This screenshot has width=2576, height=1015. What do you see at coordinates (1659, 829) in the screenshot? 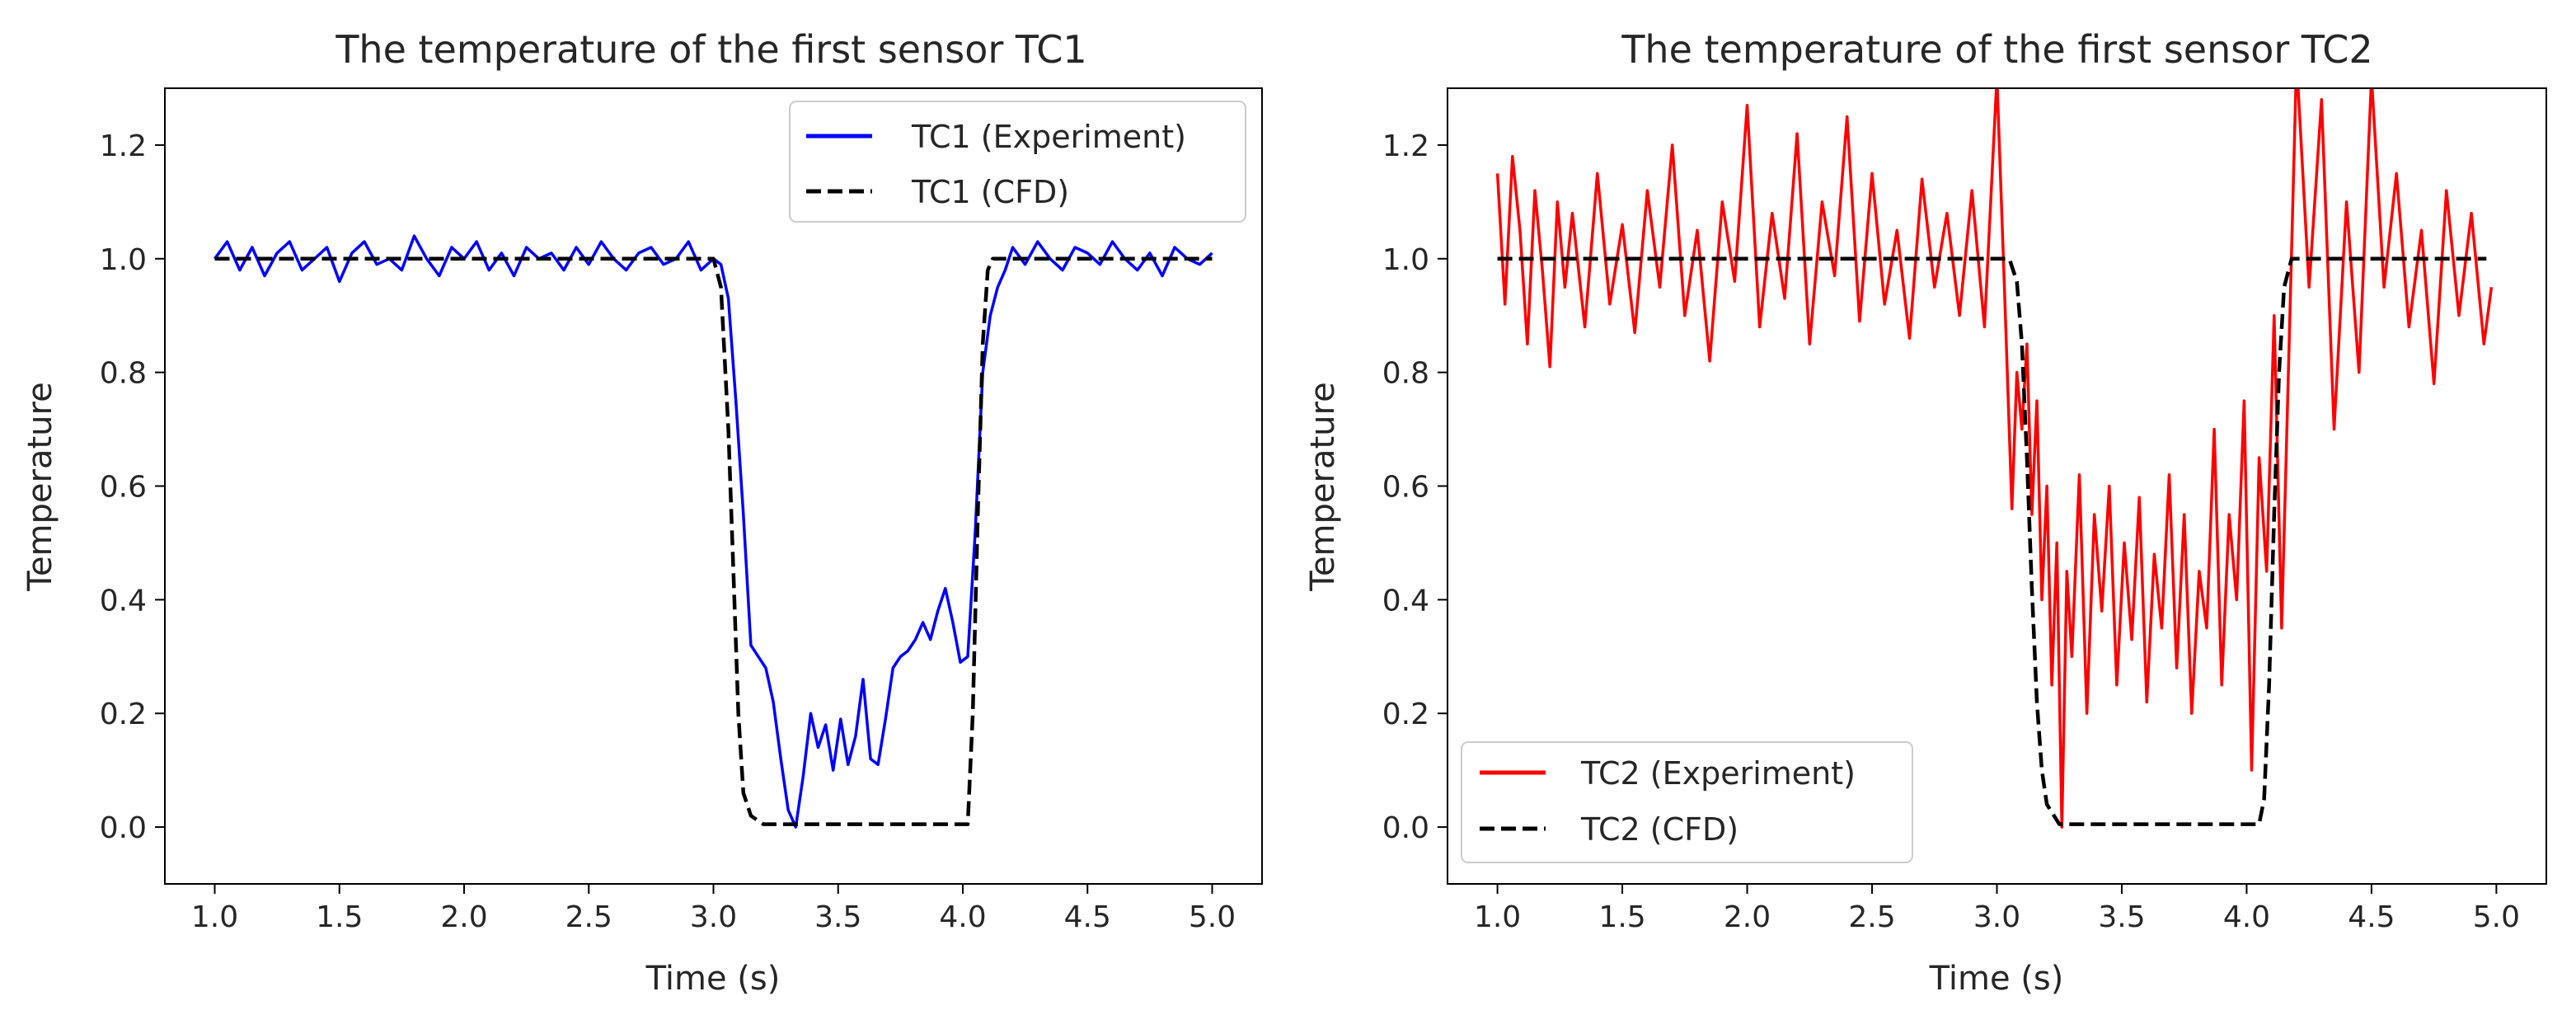
I see `legend-label-cfd: TC2 (CFD)` at bounding box center [1659, 829].